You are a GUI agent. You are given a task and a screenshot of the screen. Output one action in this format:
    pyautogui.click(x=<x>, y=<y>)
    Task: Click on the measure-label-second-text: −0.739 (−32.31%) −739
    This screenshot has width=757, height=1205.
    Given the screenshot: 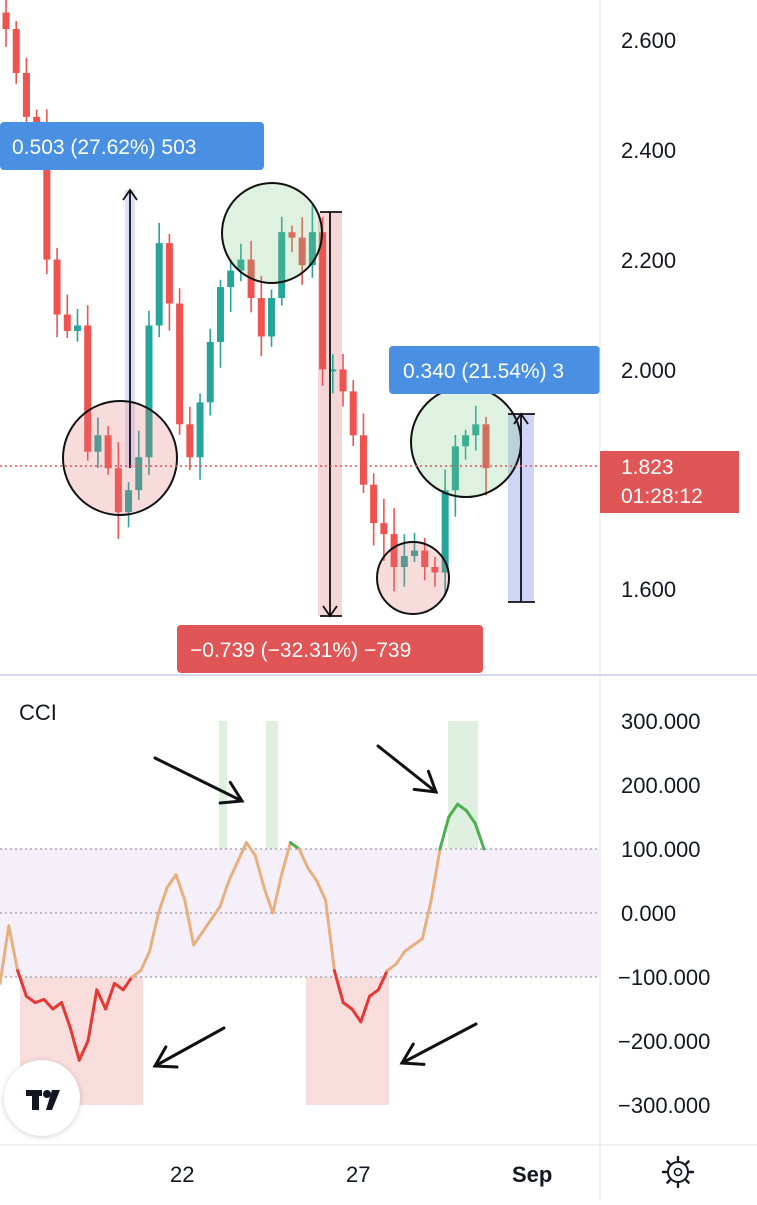 What is the action you would take?
    pyautogui.click(x=300, y=650)
    